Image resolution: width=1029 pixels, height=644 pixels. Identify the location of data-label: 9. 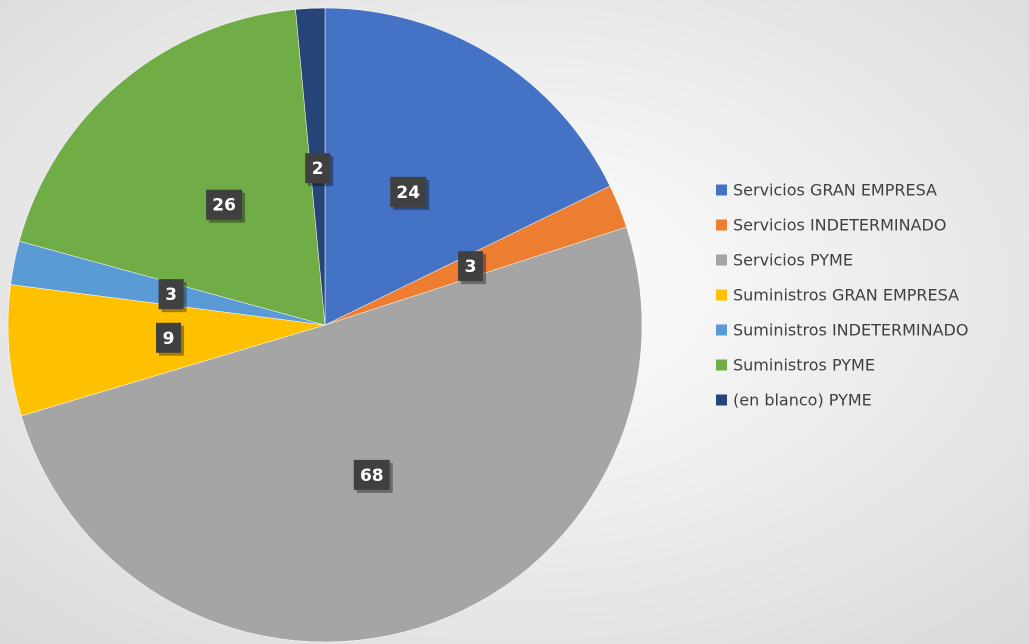
(169, 339).